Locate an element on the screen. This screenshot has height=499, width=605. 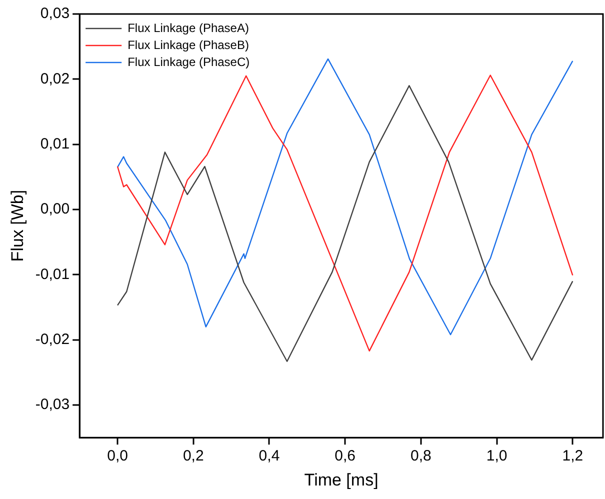
x-tick-label: 0,8 is located at coordinates (421, 456).